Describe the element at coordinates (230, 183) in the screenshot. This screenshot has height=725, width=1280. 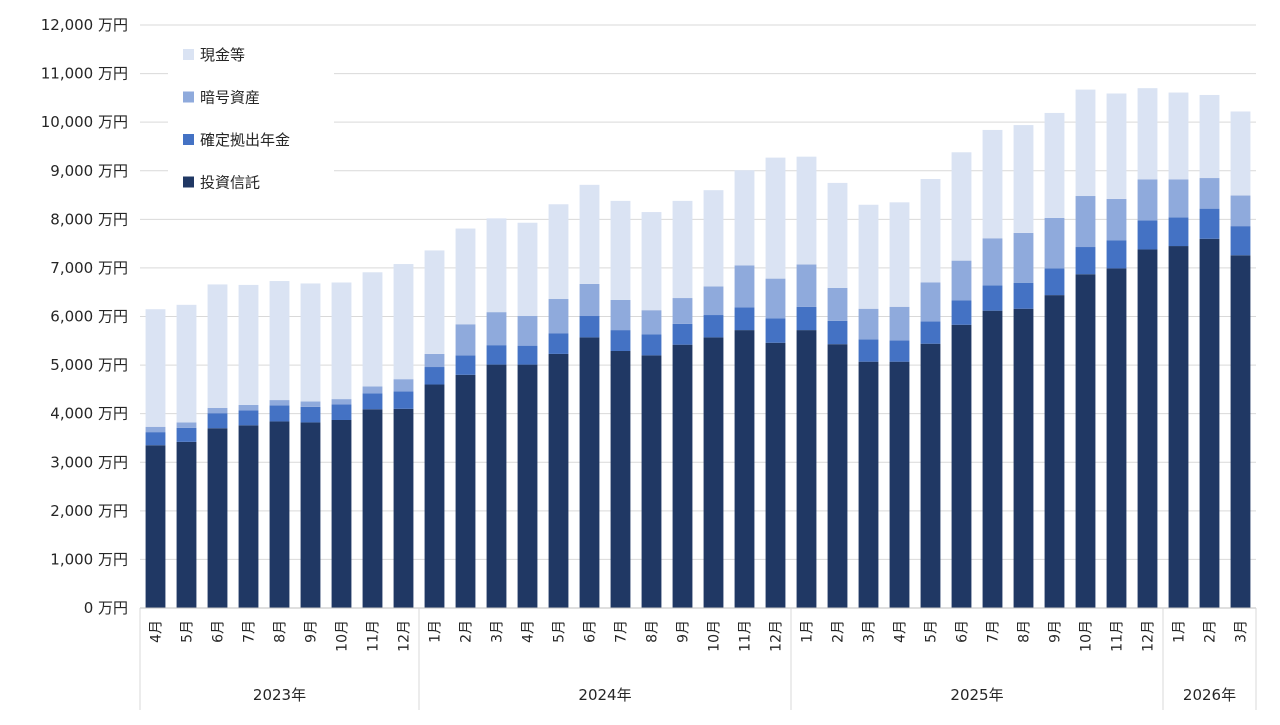
I see `legend-label: 投資信託` at that location.